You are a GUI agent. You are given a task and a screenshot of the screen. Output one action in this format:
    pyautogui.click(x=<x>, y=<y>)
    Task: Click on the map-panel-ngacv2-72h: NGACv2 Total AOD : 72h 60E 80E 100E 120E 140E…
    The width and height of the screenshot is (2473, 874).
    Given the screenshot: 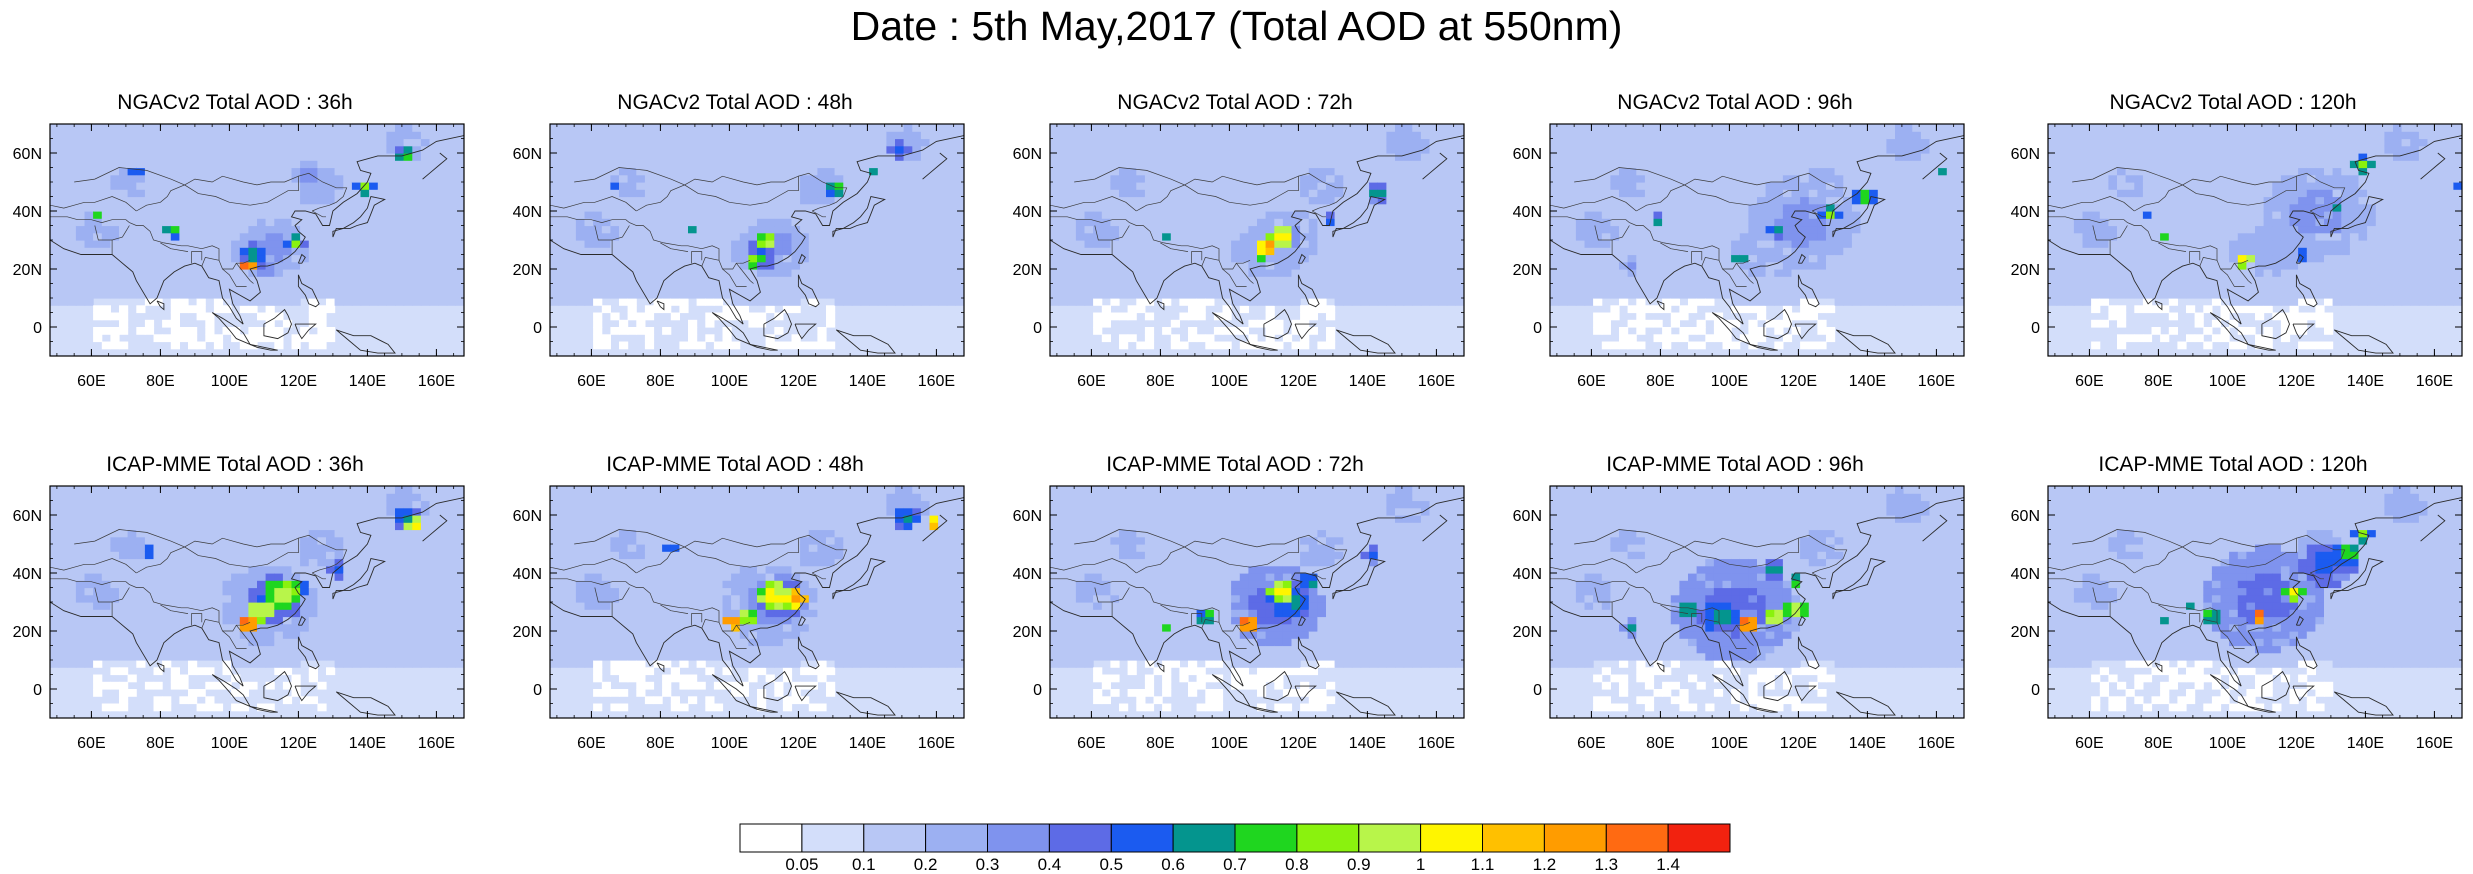 What is the action you would take?
    pyautogui.click(x=1235, y=245)
    